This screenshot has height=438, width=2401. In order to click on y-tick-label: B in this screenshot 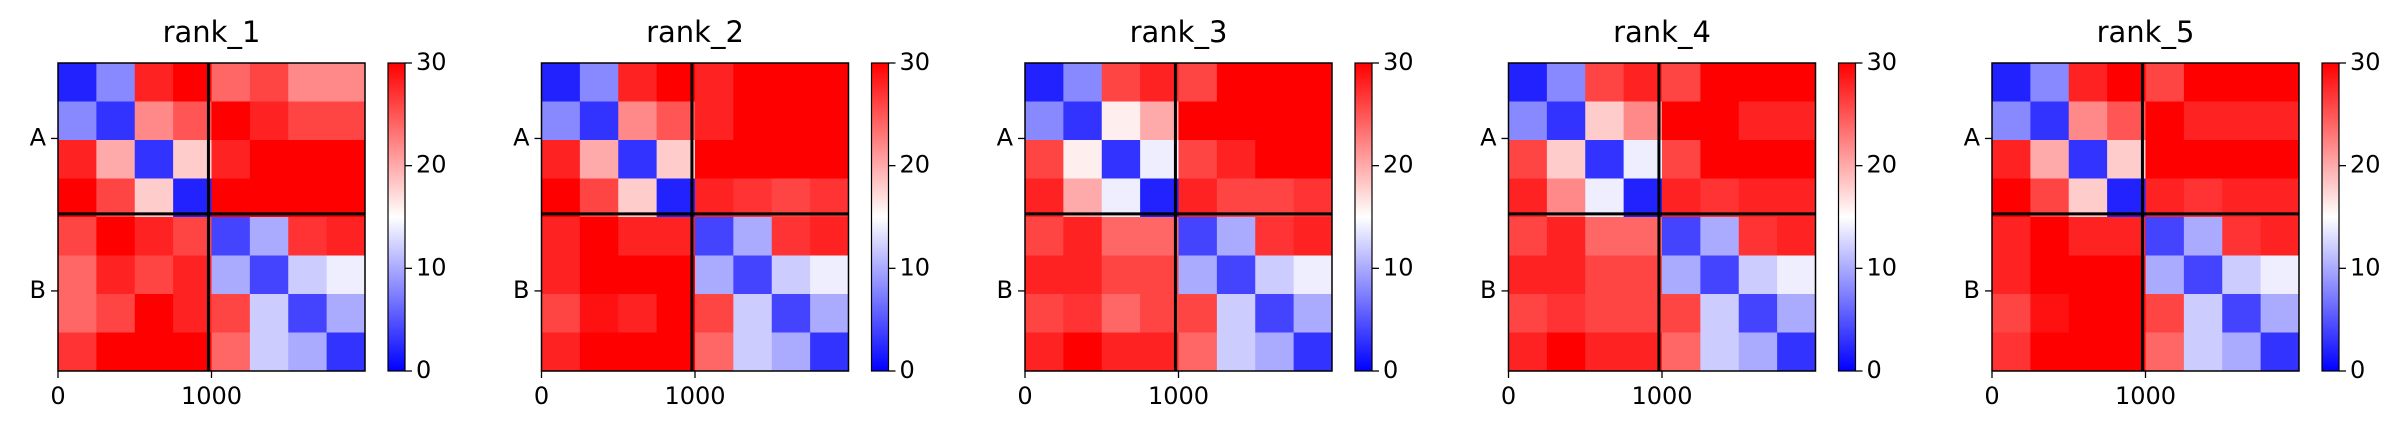, I will do `click(1488, 290)`.